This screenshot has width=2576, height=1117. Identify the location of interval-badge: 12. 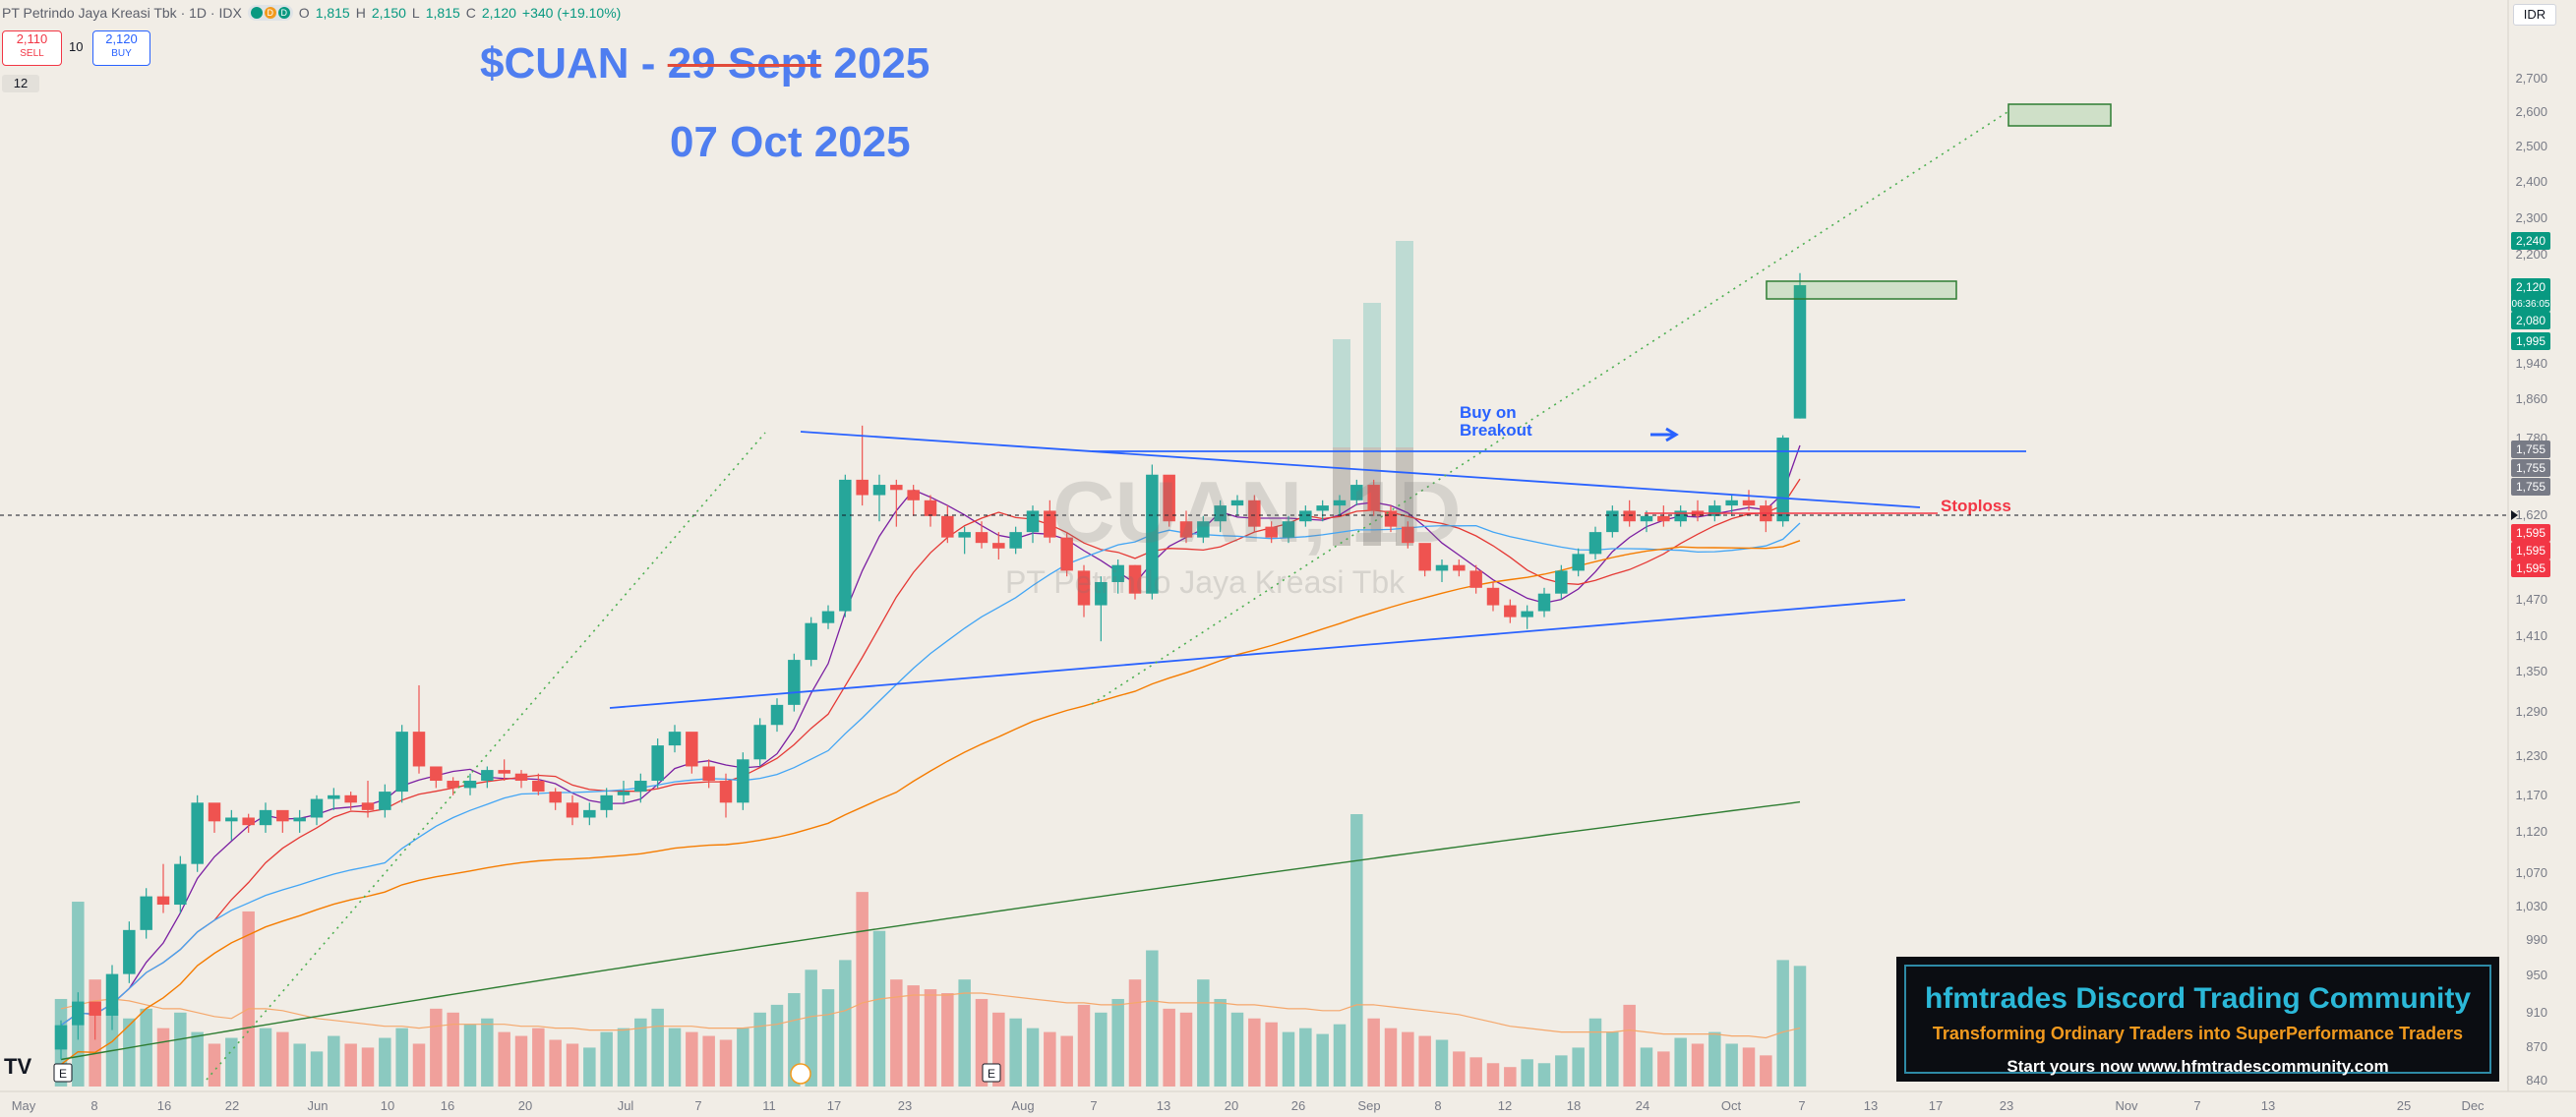
(21, 84).